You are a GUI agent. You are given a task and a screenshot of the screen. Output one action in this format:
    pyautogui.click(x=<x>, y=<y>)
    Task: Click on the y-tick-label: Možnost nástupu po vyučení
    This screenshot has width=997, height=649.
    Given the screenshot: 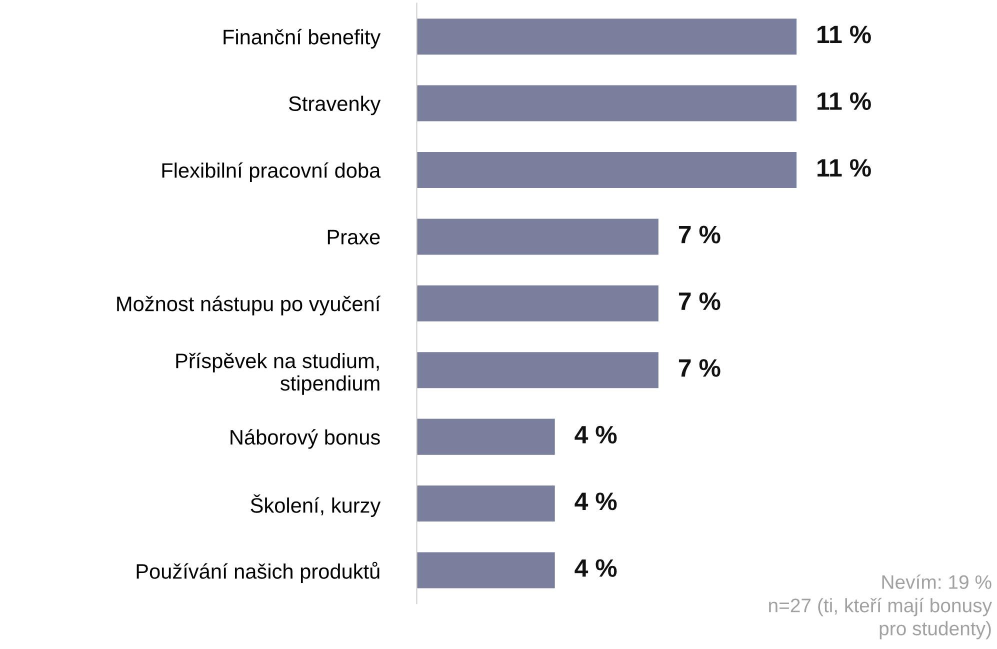 What is the action you would take?
    pyautogui.click(x=249, y=306)
    